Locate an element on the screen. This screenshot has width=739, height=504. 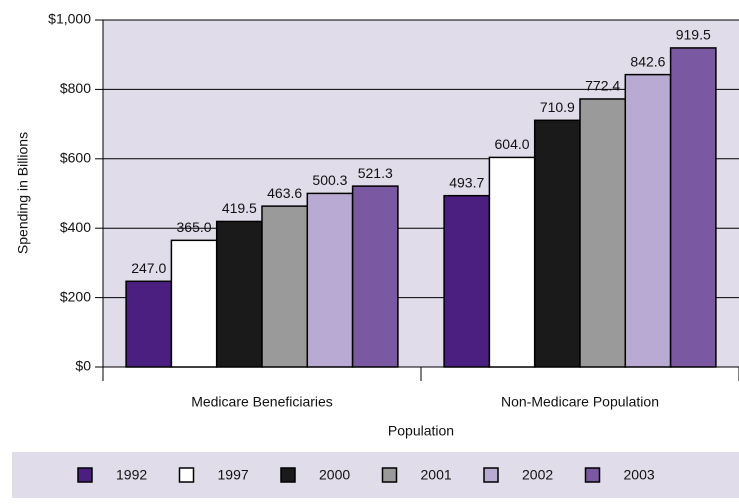
value-label: 365.0 is located at coordinates (194, 227).